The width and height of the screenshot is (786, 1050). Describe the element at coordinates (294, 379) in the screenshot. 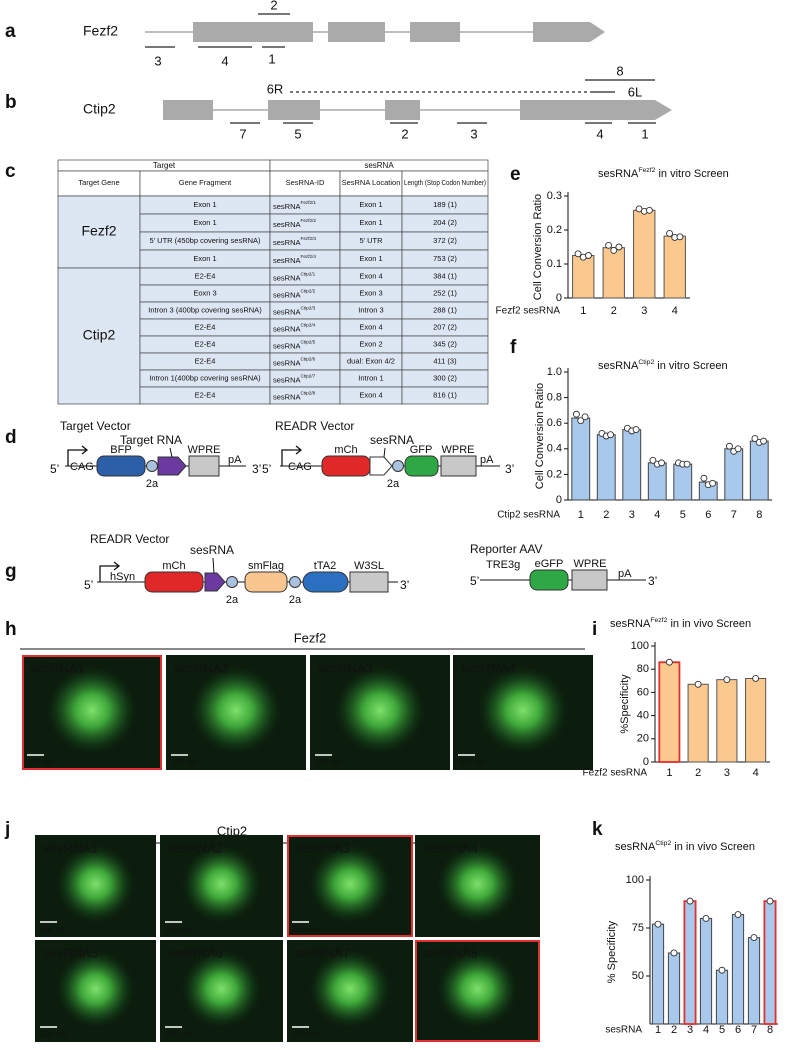

I see `table-cell-text: sesRNACtip2/7` at that location.